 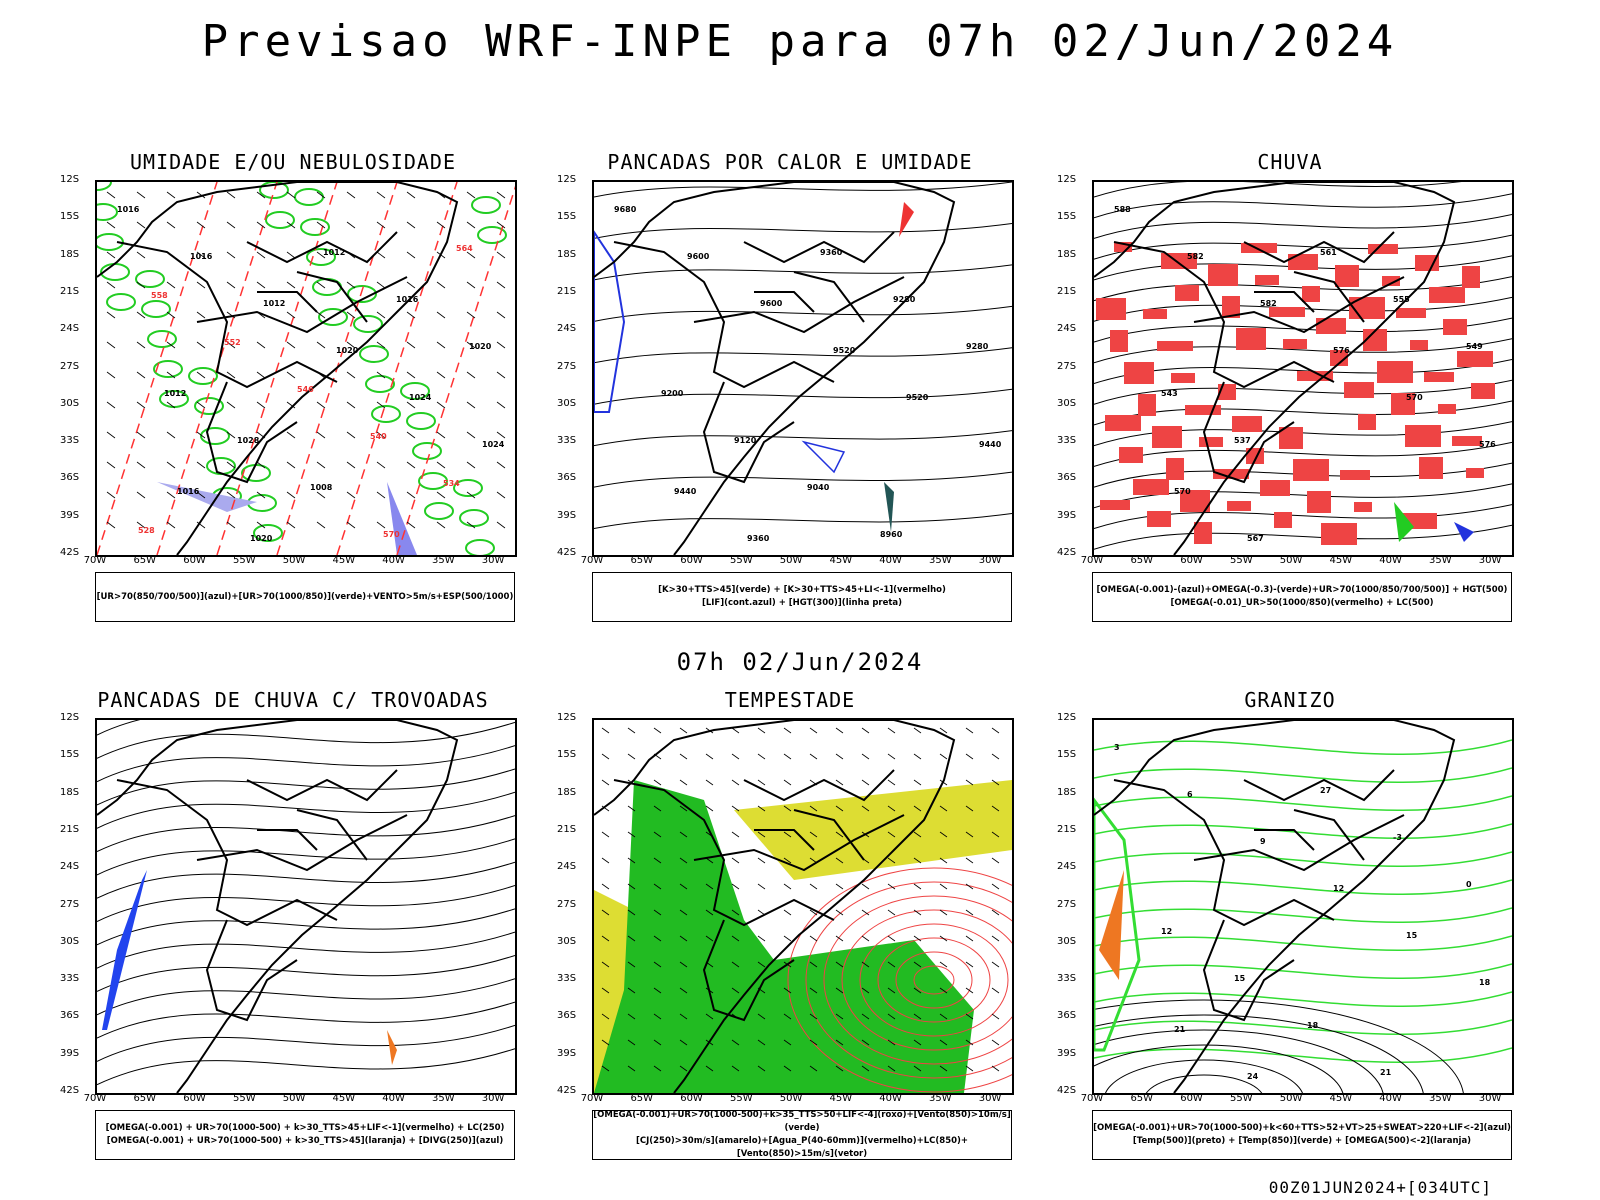 What do you see at coordinates (1469, 884) in the screenshot?
I see `contour-label: 0` at bounding box center [1469, 884].